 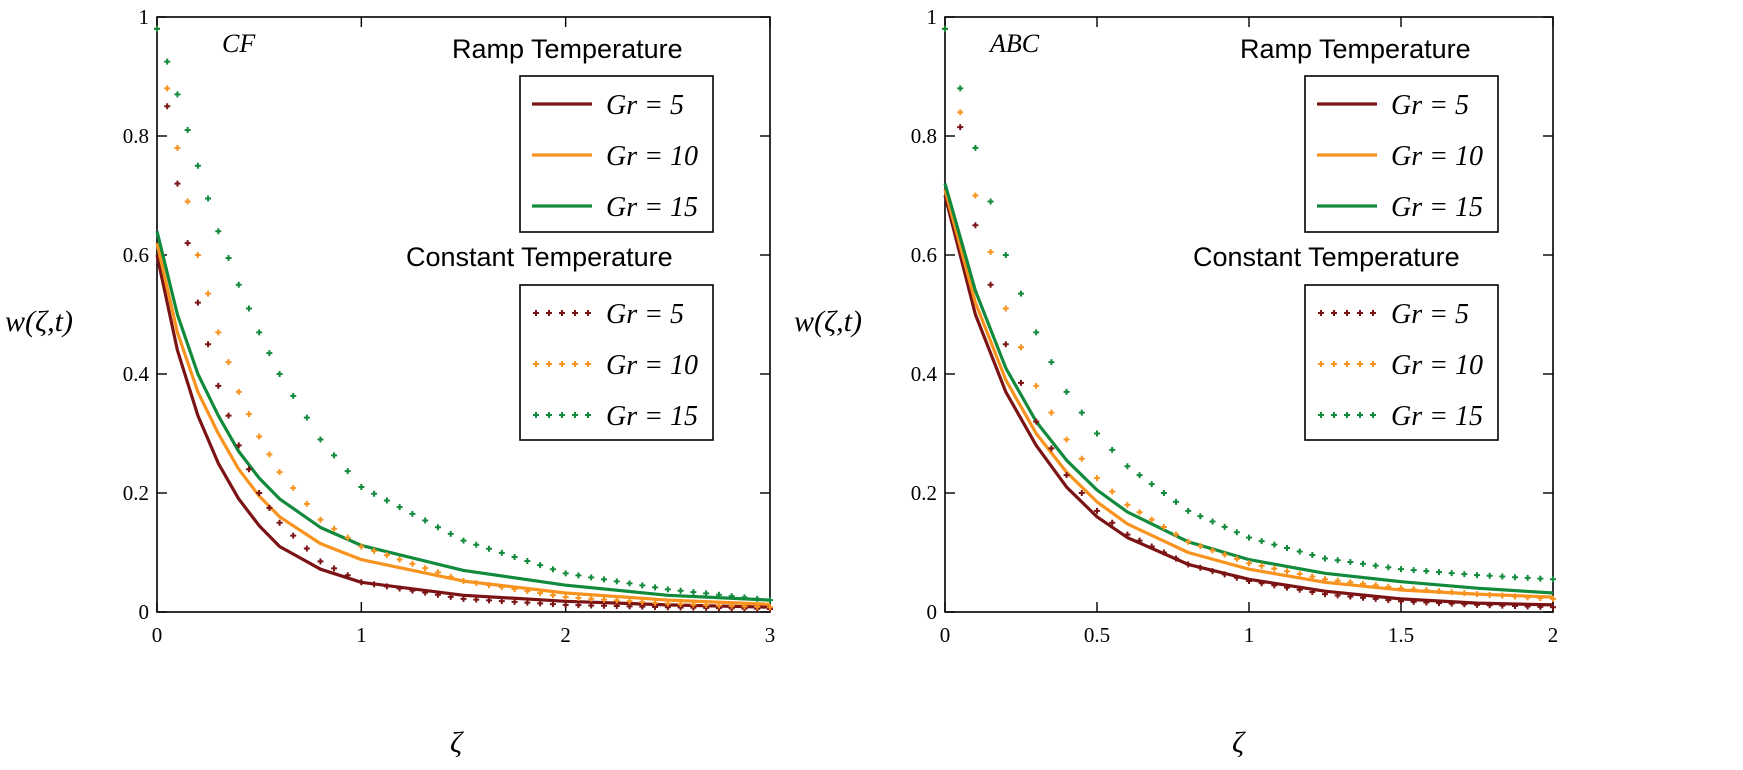 What do you see at coordinates (239, 43) in the screenshot?
I see `method-label: CF` at bounding box center [239, 43].